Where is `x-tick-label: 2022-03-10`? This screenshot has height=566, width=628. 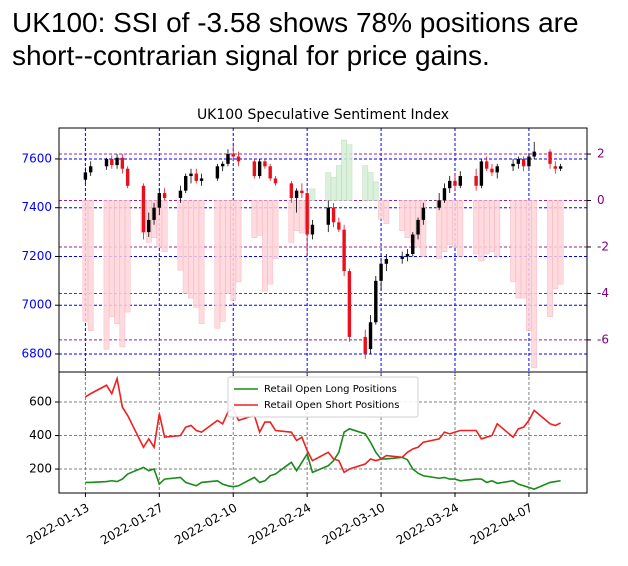
x-tick-label: 2022-03-10 is located at coordinates (353, 524).